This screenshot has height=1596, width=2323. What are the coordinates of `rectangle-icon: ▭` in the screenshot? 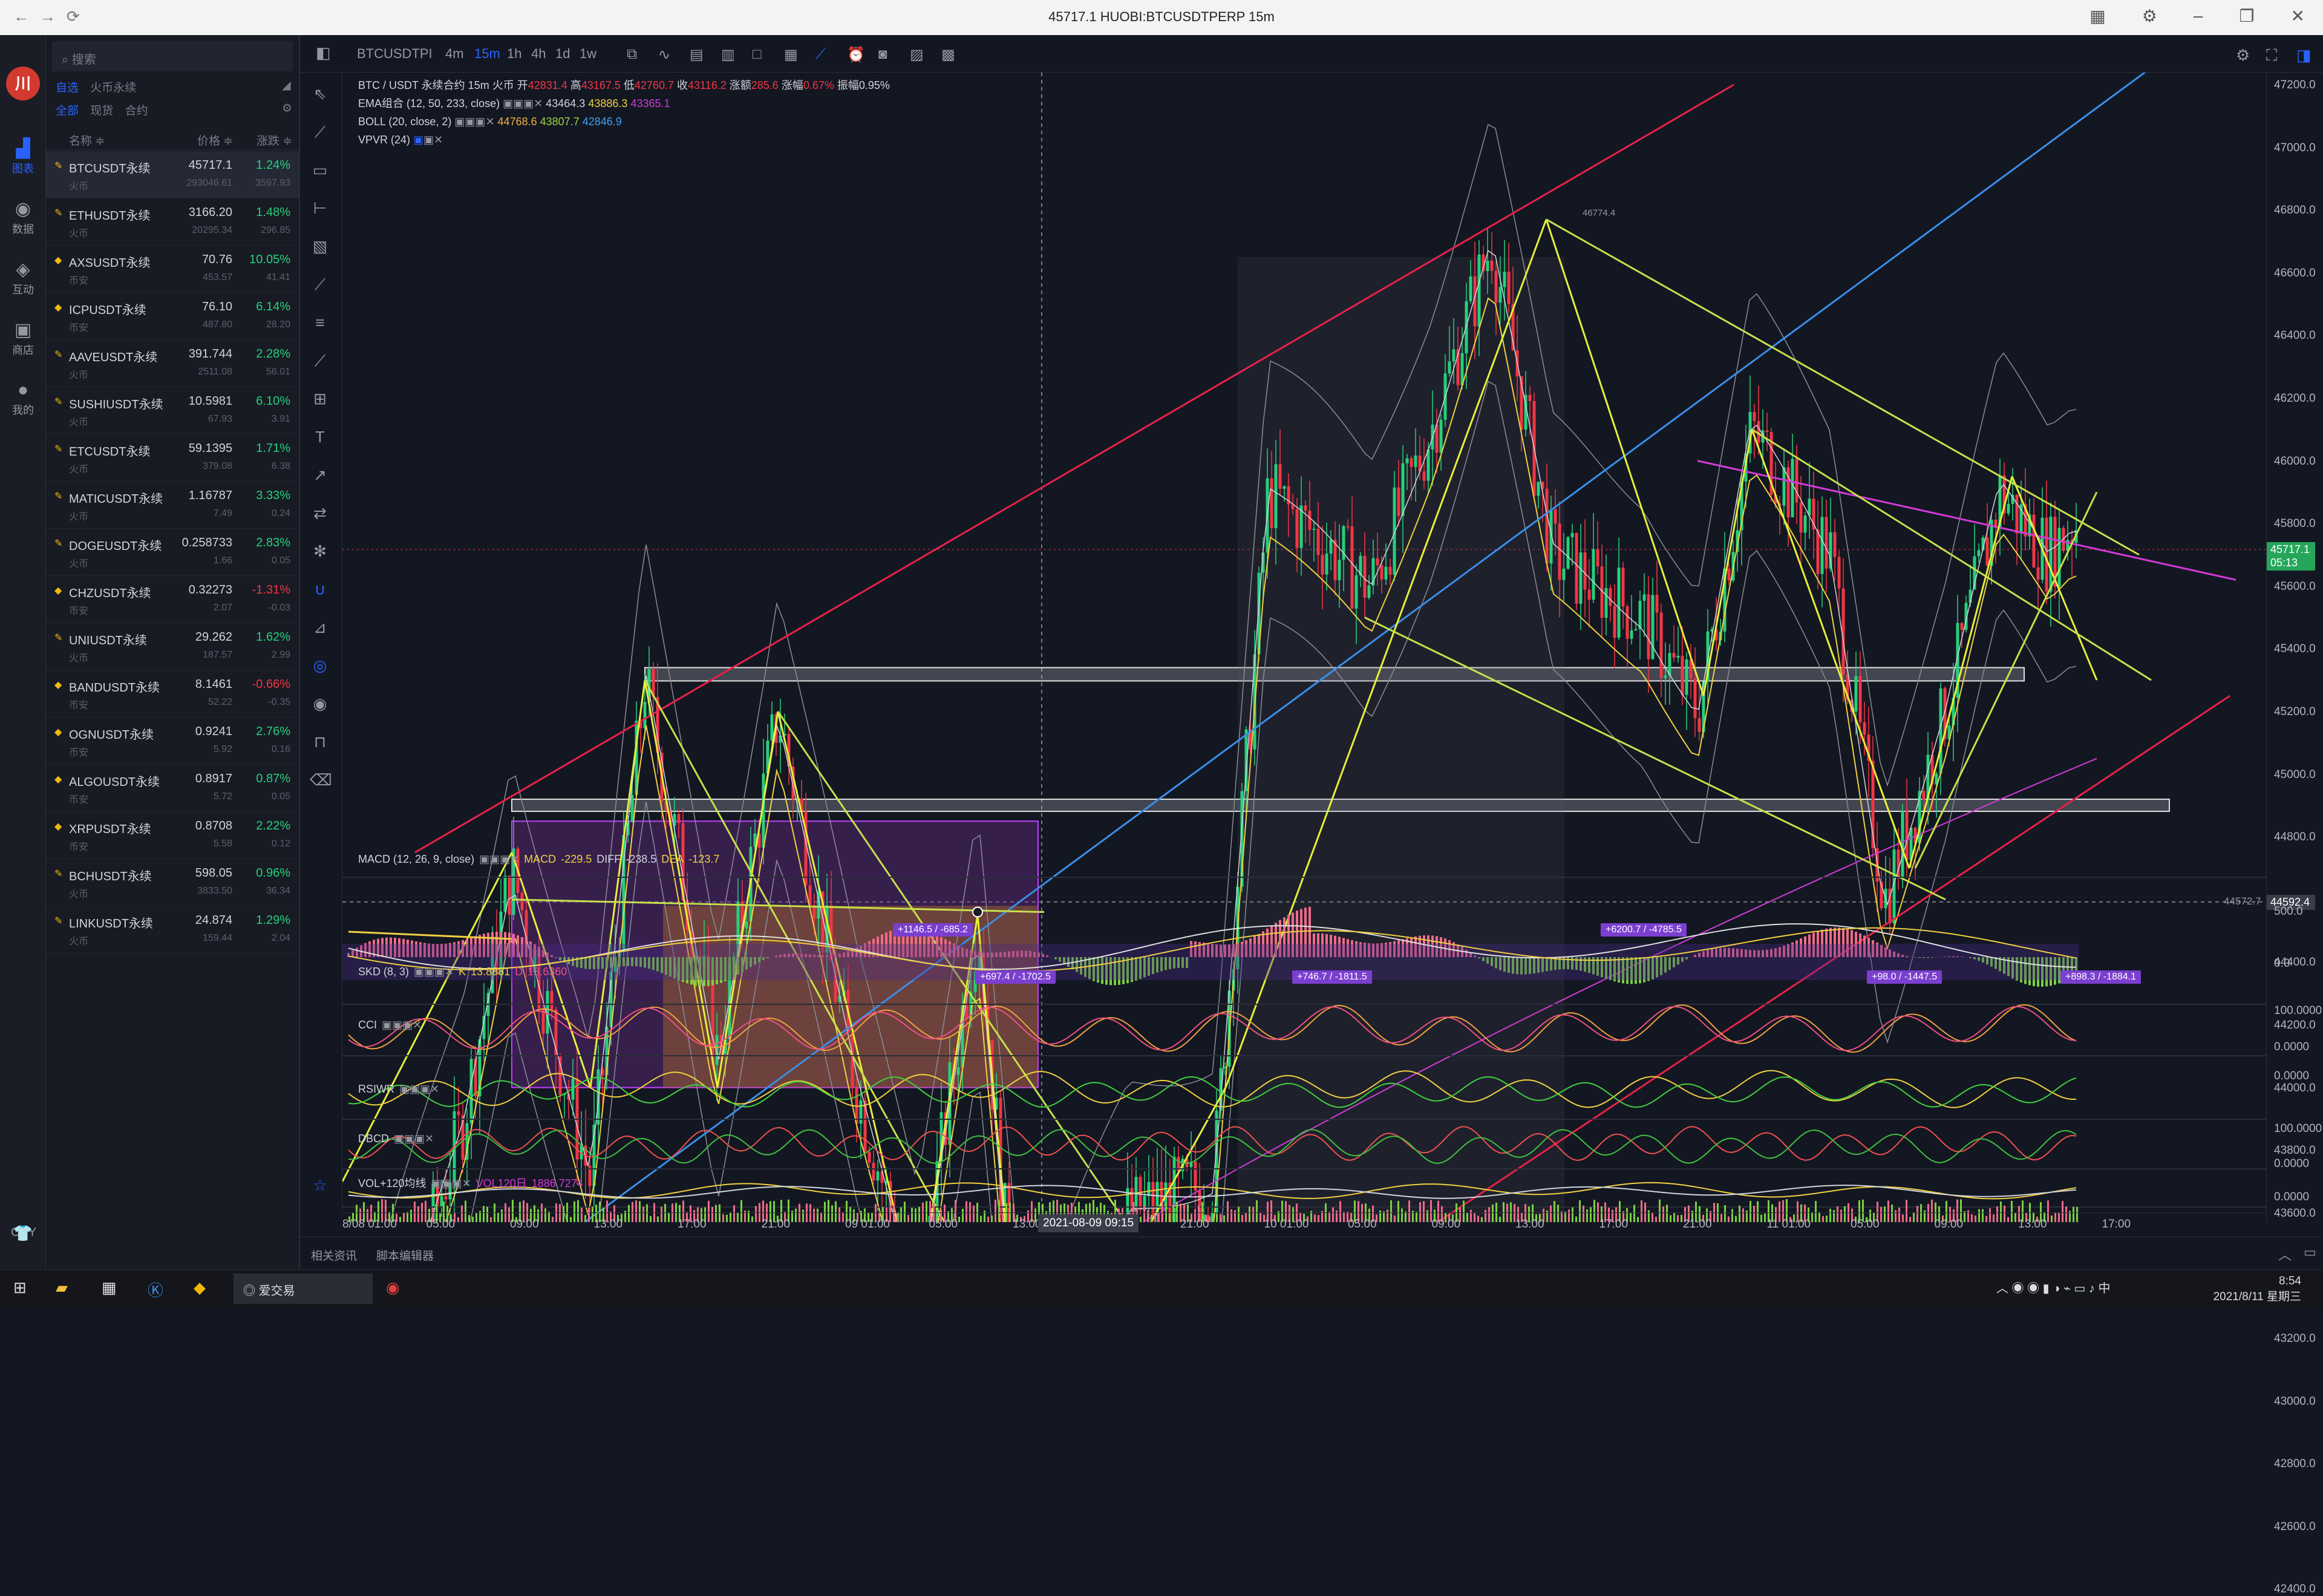 It's located at (320, 171).